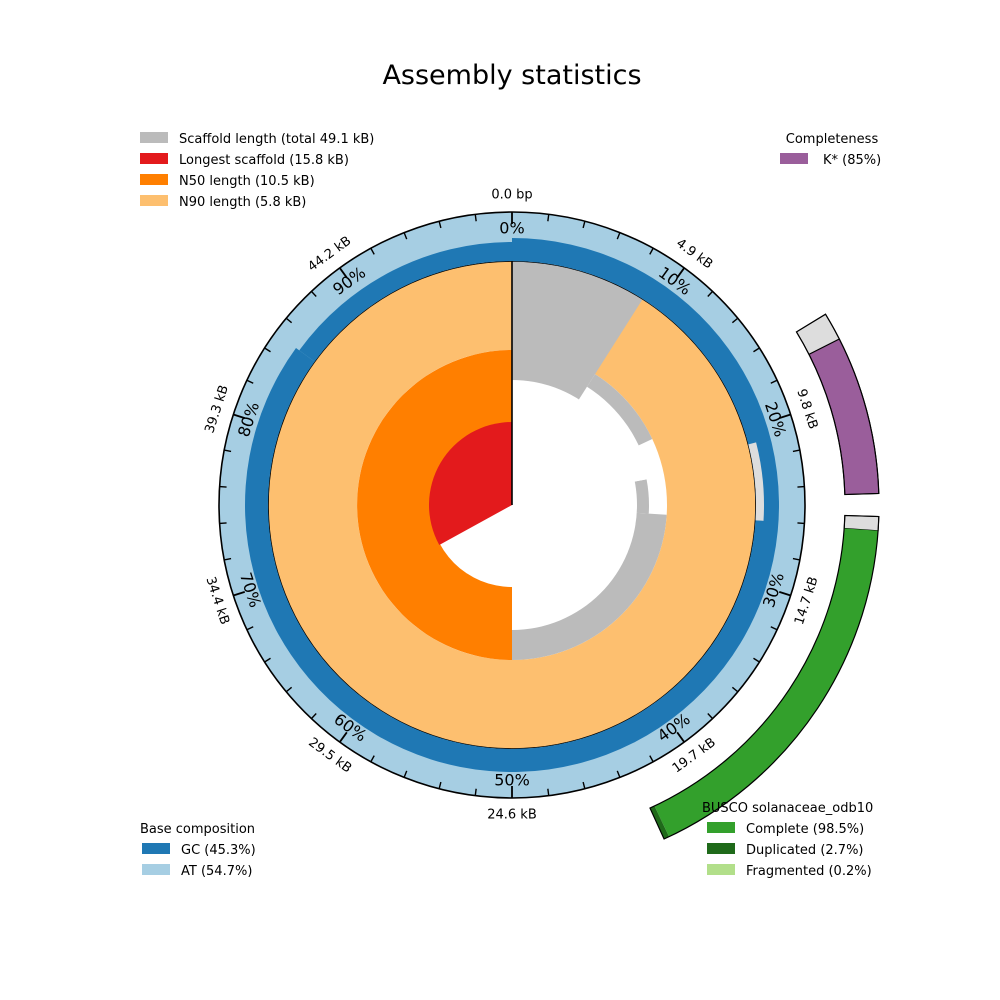  Describe the element at coordinates (216, 871) in the screenshot. I see `legend-label-at: AT (54.7%)` at that location.